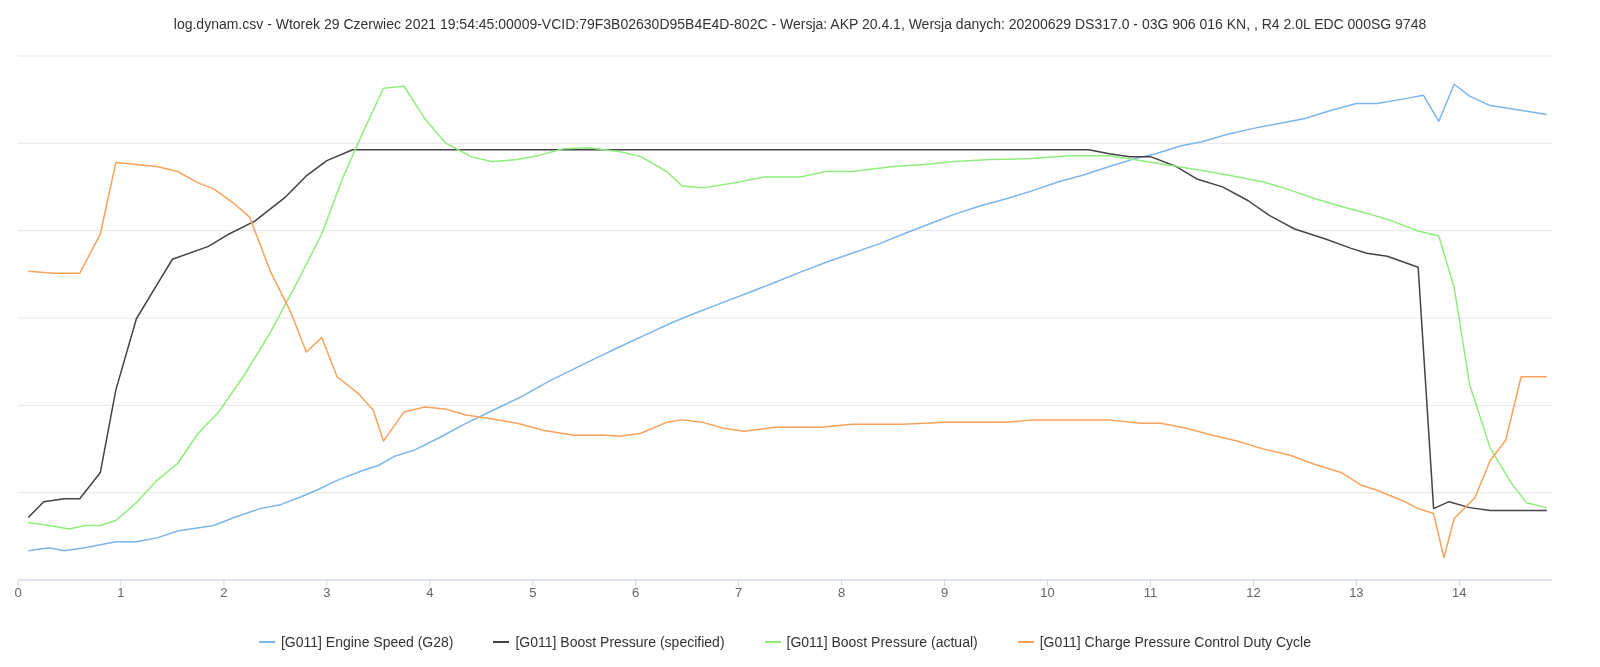 The width and height of the screenshot is (1600, 667). Describe the element at coordinates (636, 593) in the screenshot. I see `x-tick-label: 6` at that location.